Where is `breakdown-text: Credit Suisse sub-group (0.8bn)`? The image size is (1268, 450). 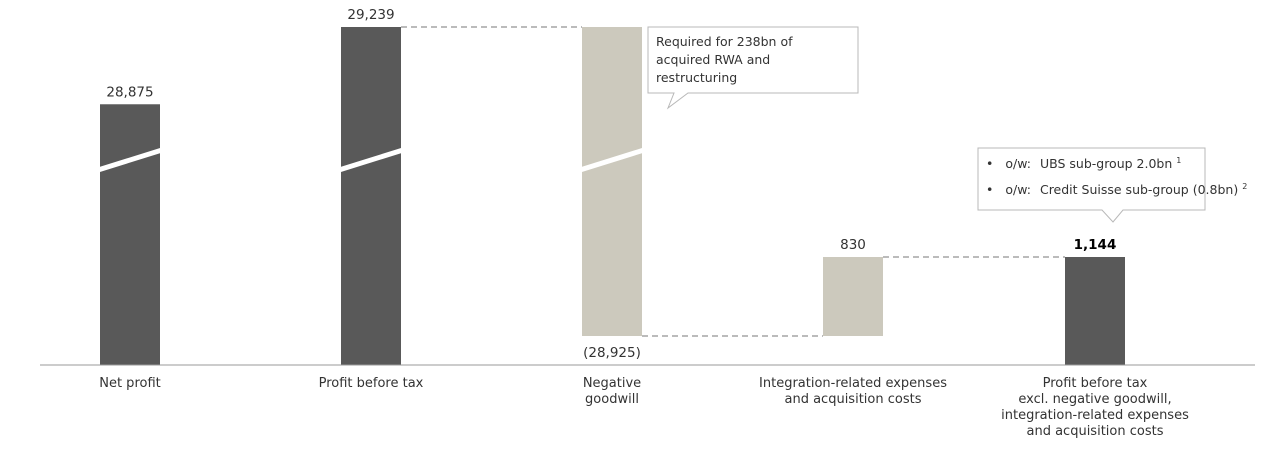
breakdown-text: Credit Suisse sub-group (0.8bn) is located at coordinates (1139, 189).